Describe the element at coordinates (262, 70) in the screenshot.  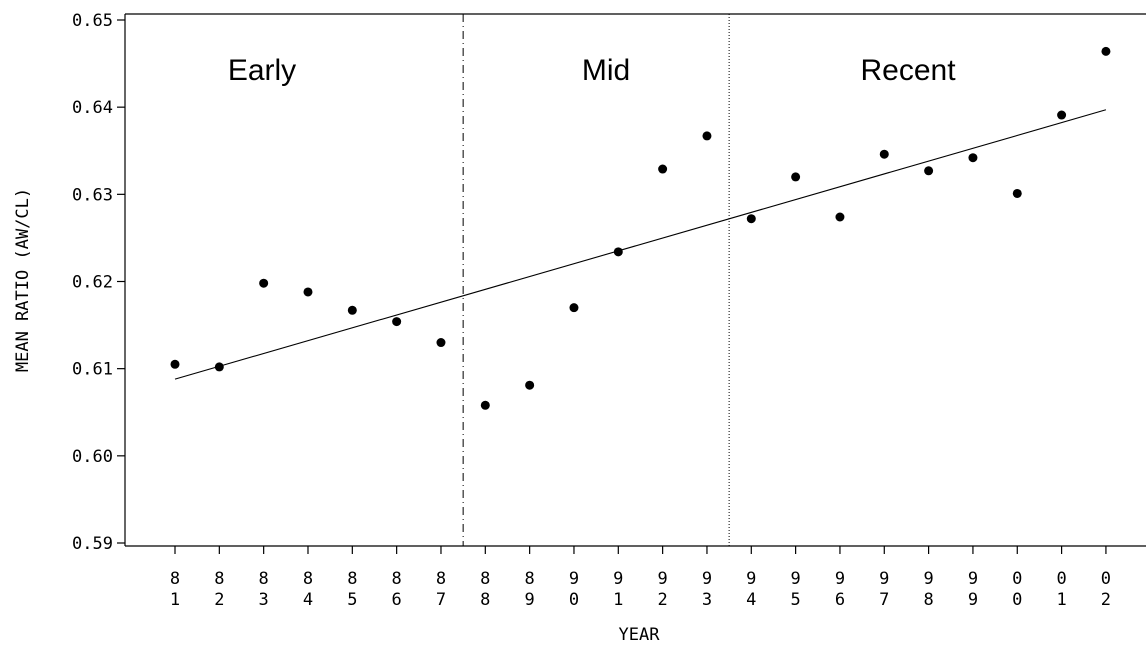
I see `period-label-early: Early` at that location.